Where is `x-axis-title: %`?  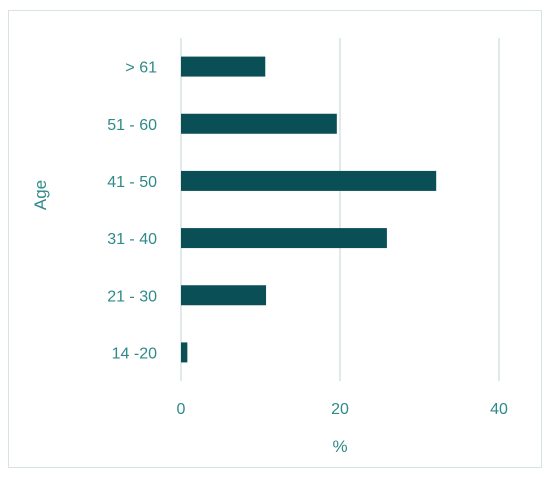 x-axis-title: % is located at coordinates (339, 446).